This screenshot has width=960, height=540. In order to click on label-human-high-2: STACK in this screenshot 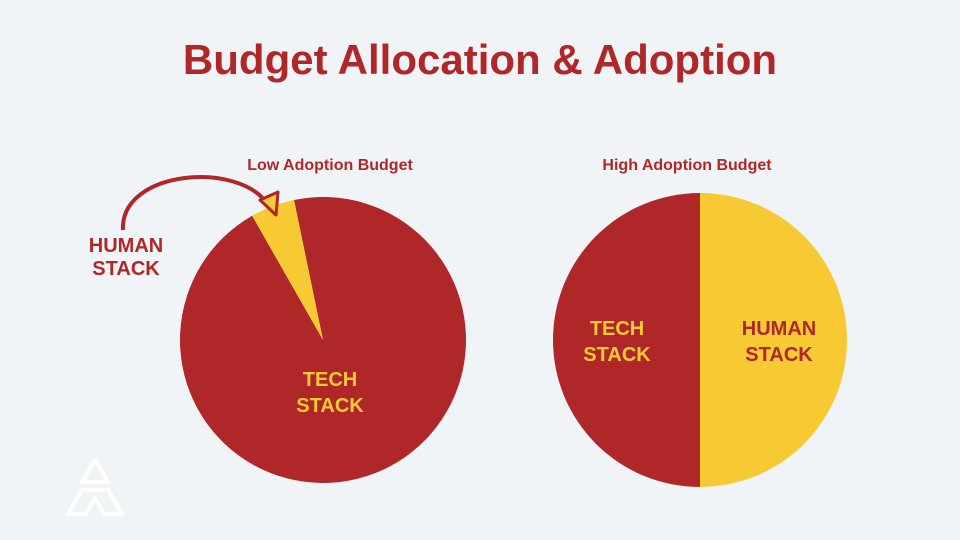, I will do `click(779, 355)`.